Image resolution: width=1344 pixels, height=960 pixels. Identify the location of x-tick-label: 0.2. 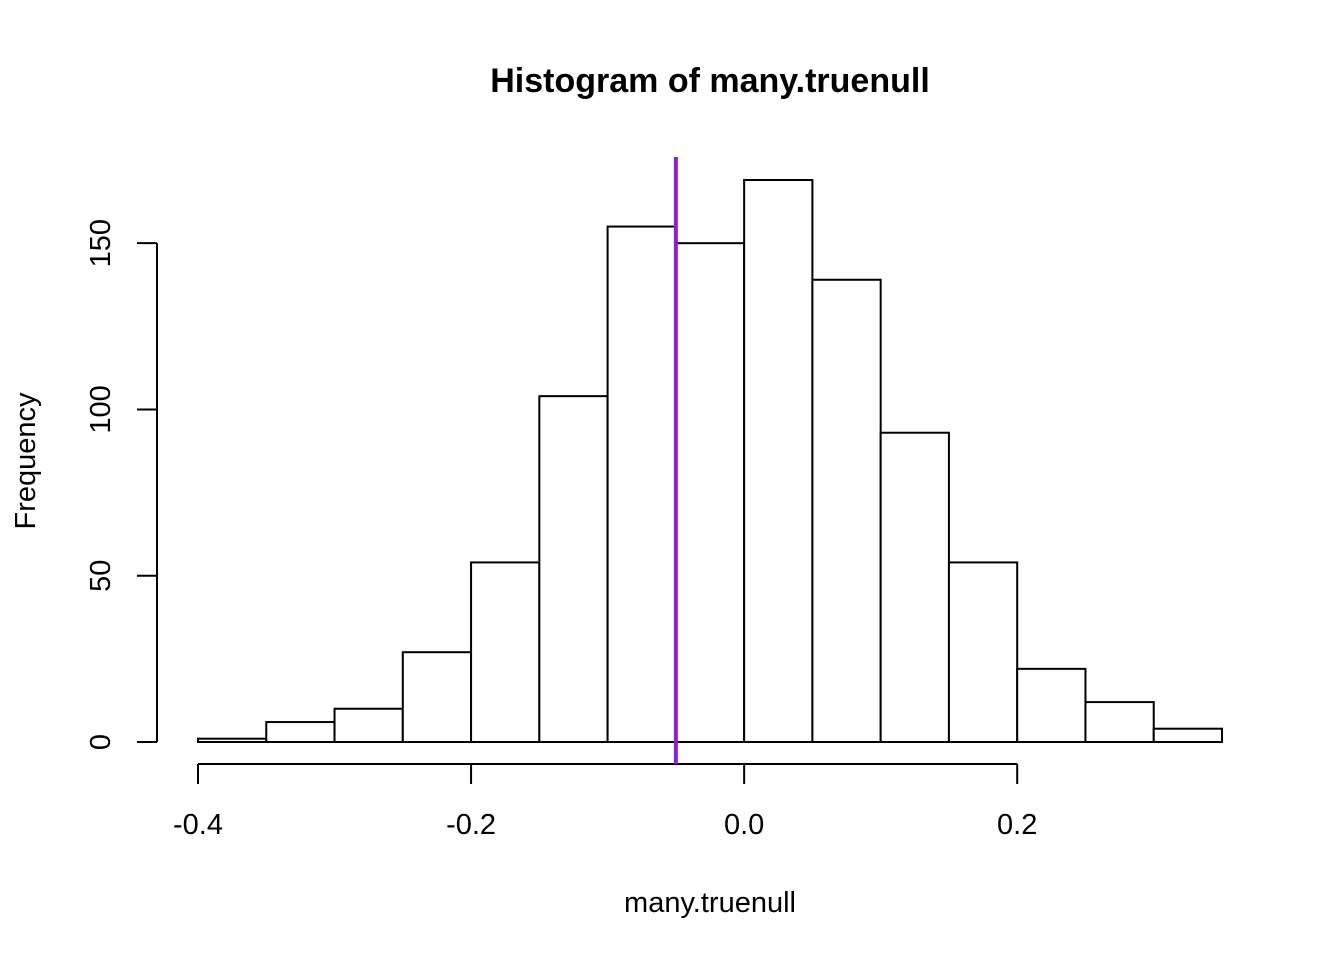
(1017, 825).